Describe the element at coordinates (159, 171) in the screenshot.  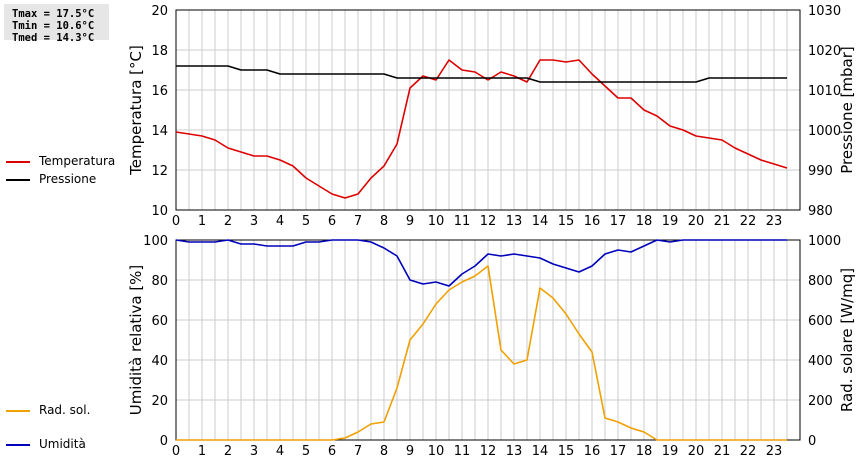
I see `y-tick-label-left: 12` at that location.